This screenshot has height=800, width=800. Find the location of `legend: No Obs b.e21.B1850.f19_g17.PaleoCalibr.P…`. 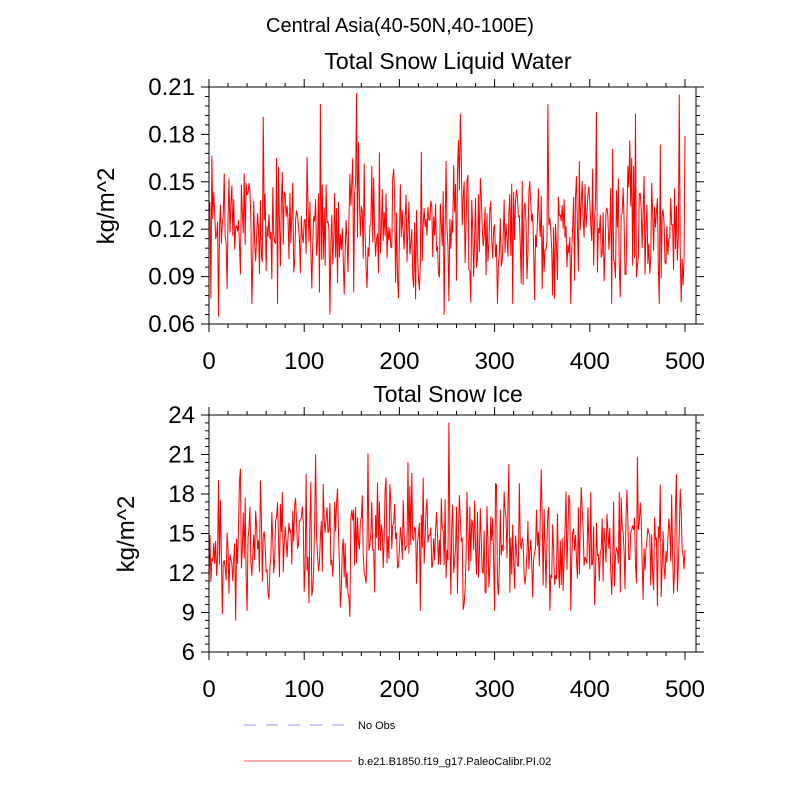

legend: No Obs b.e21.B1850.f19_g17.PaleoCalibr.P… is located at coordinates (397, 744).